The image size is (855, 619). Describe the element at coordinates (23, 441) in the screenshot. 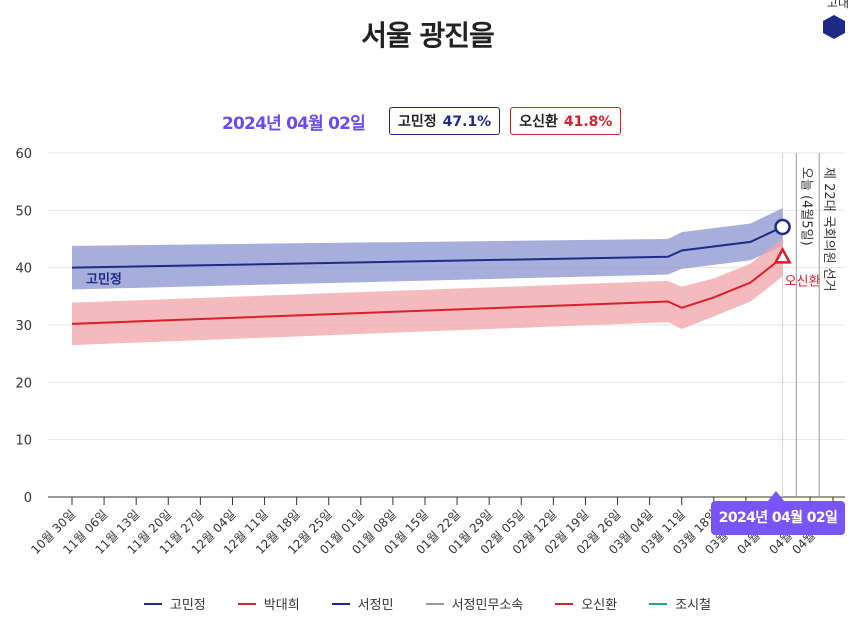

I see `y-tick-label: 10` at that location.